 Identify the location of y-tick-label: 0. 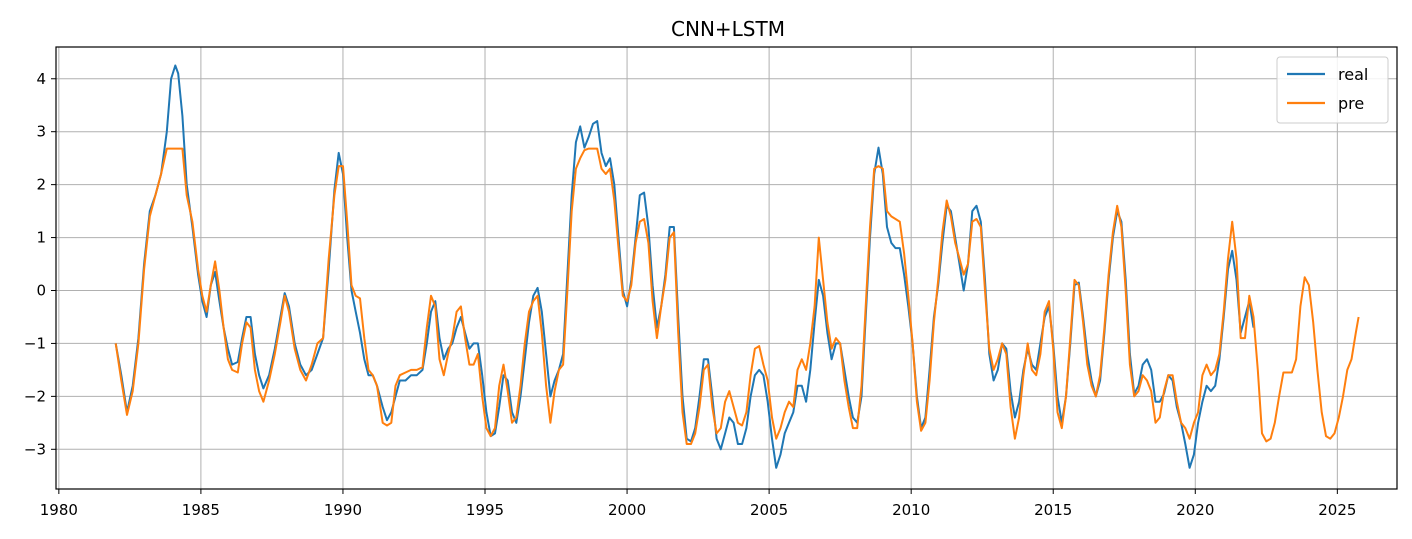
(41, 290).